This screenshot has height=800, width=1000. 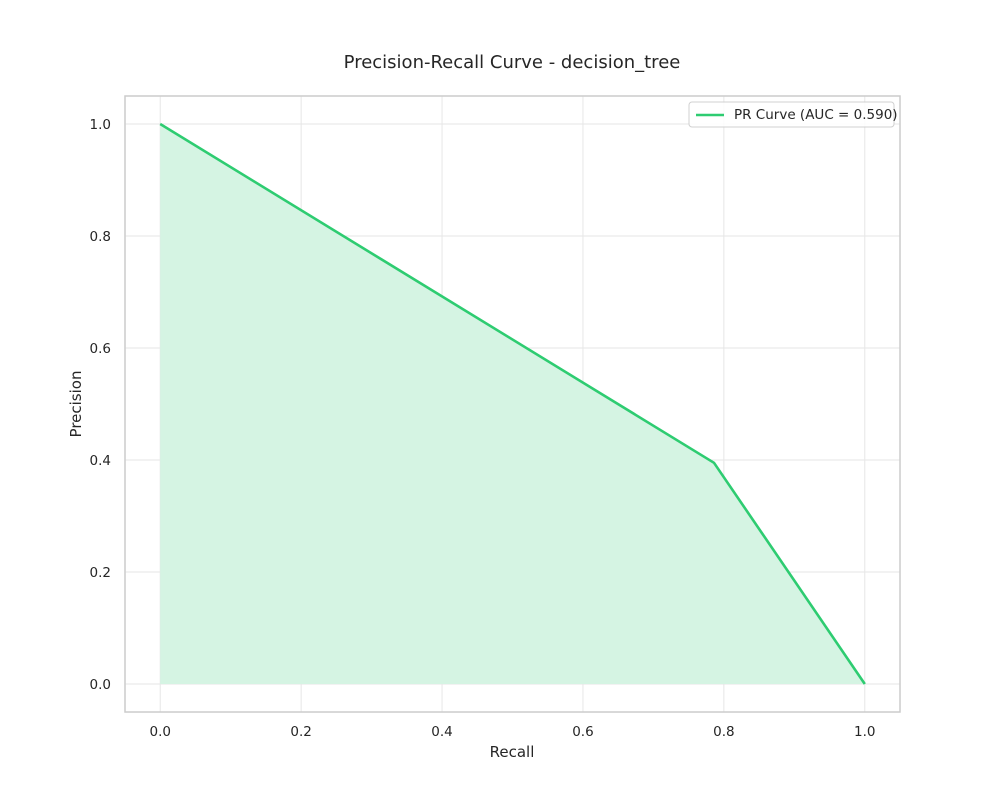 What do you see at coordinates (100, 405) in the screenshot?
I see `y-tick-labels: 0.0 0.2 0.4 0.6 0.8 1.0` at bounding box center [100, 405].